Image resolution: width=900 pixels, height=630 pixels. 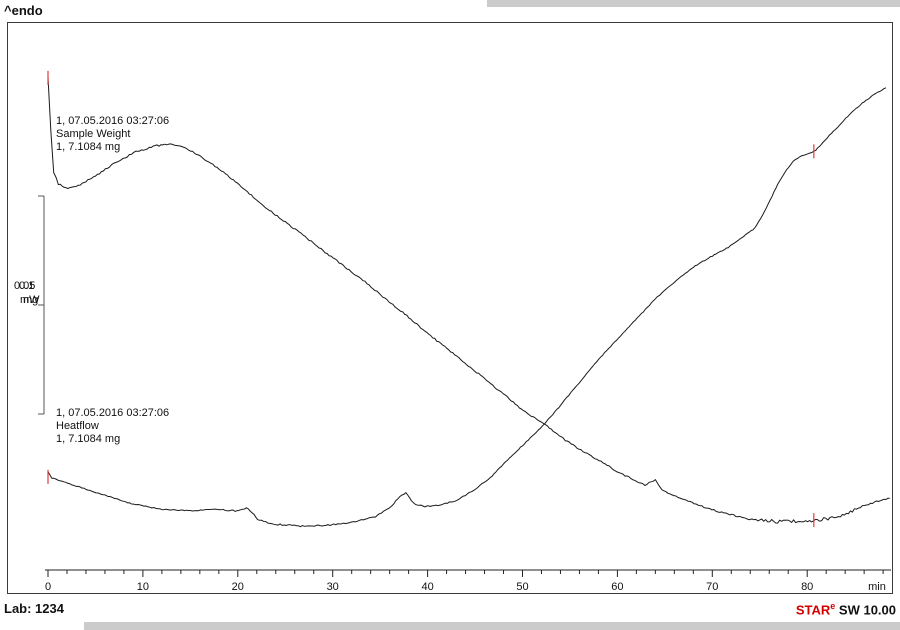 What do you see at coordinates (34, 608) in the screenshot?
I see `lab-label: Lab: 1234` at bounding box center [34, 608].